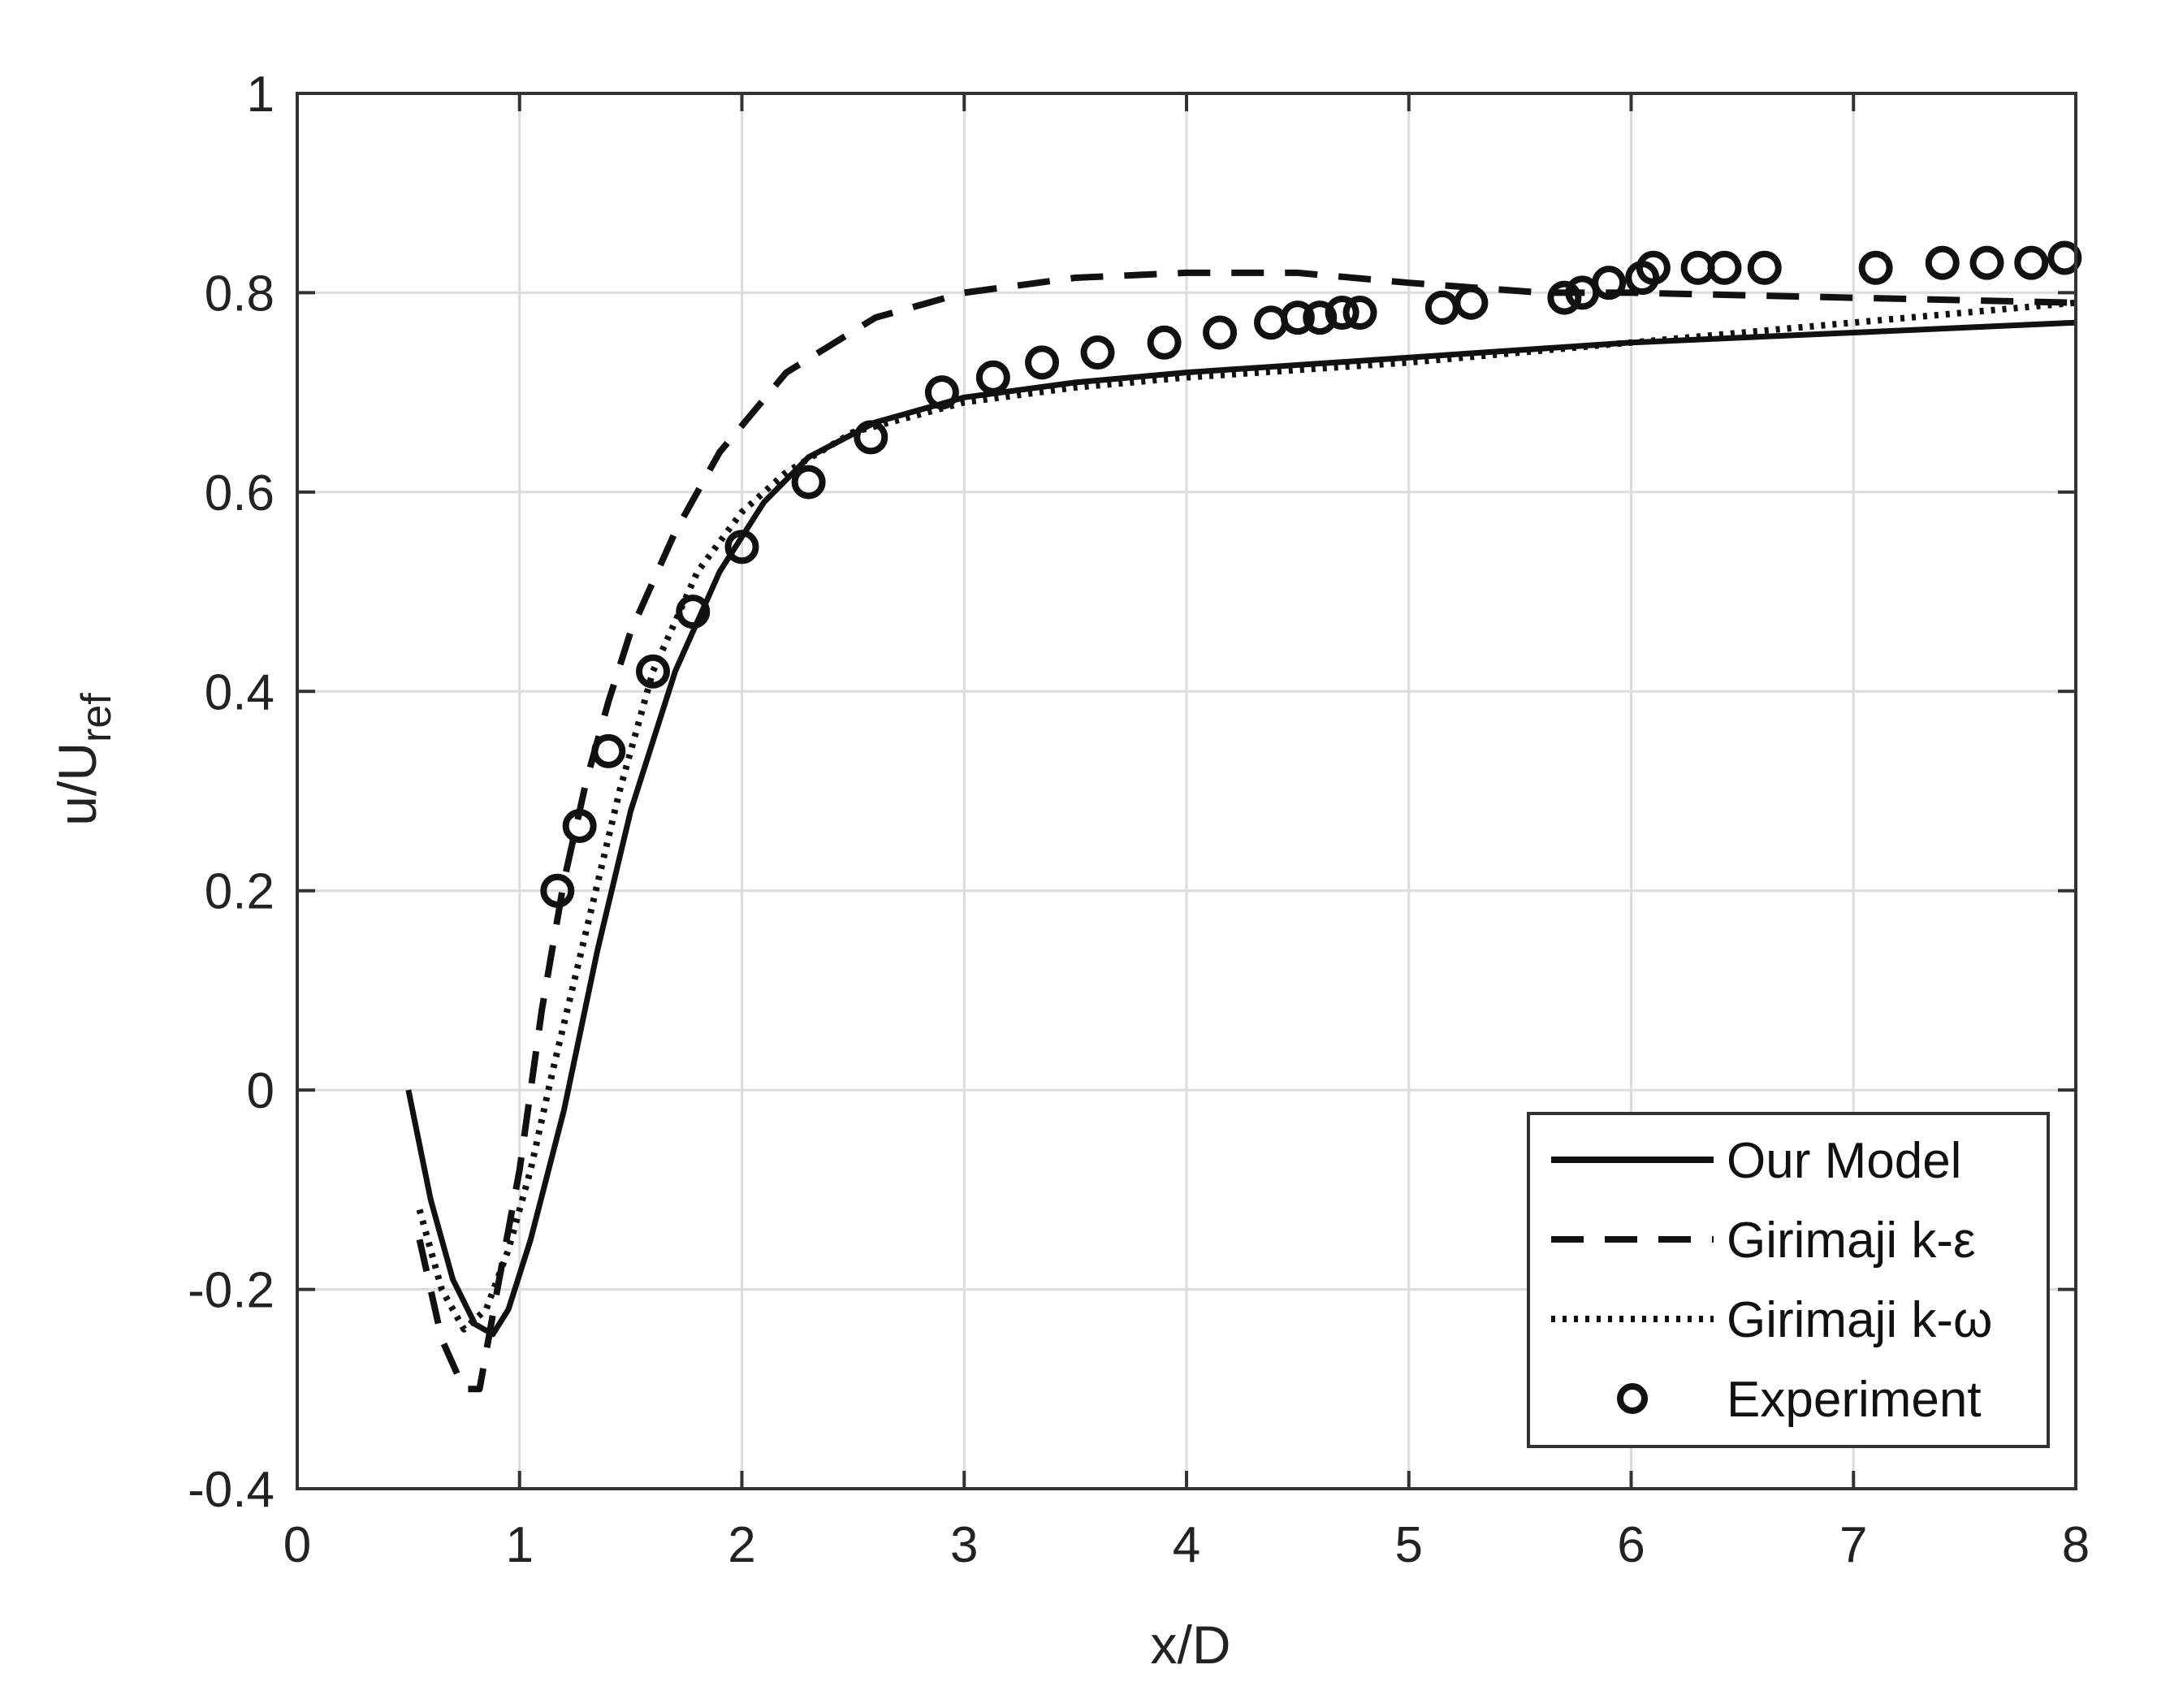 This screenshot has height=1708, width=2170. I want to click on x-tick-label: 1, so click(520, 1545).